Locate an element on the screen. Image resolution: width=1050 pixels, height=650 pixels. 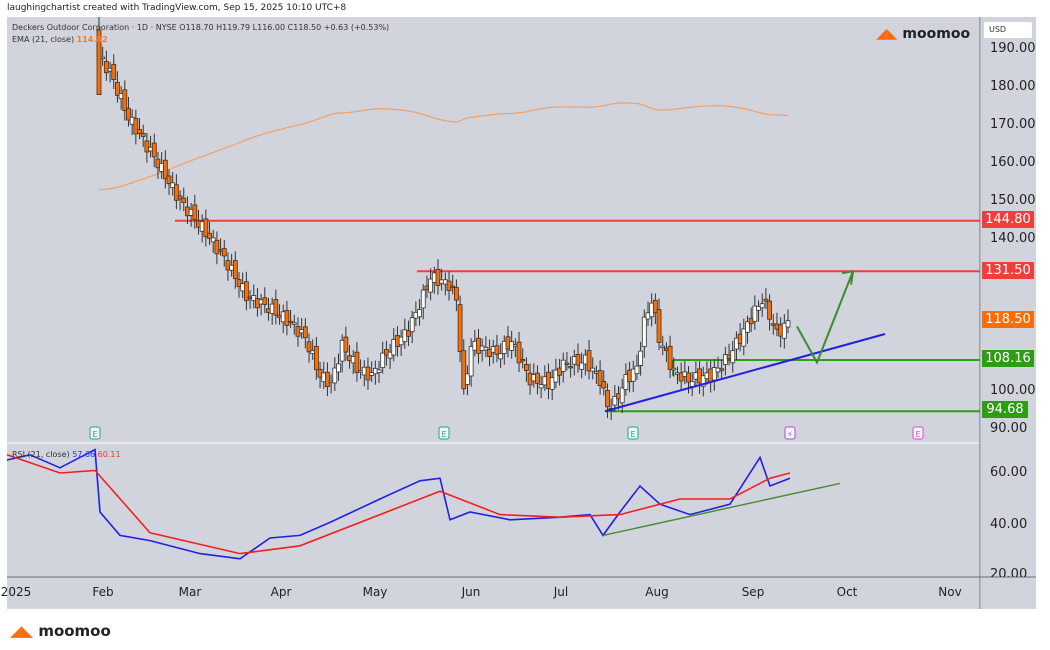
rsi-ma-value: 60.11 is located at coordinates (109, 454).